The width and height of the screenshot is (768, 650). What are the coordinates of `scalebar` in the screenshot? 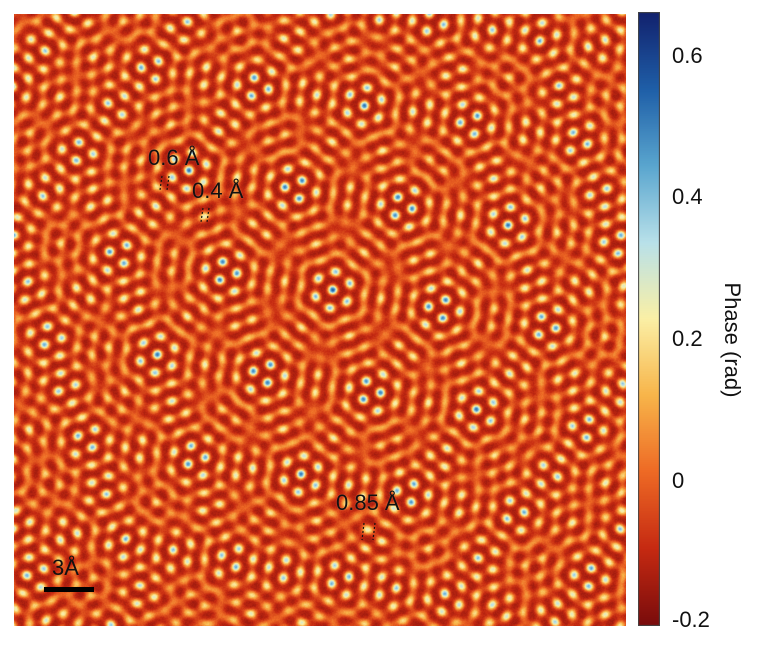 It's located at (69, 589).